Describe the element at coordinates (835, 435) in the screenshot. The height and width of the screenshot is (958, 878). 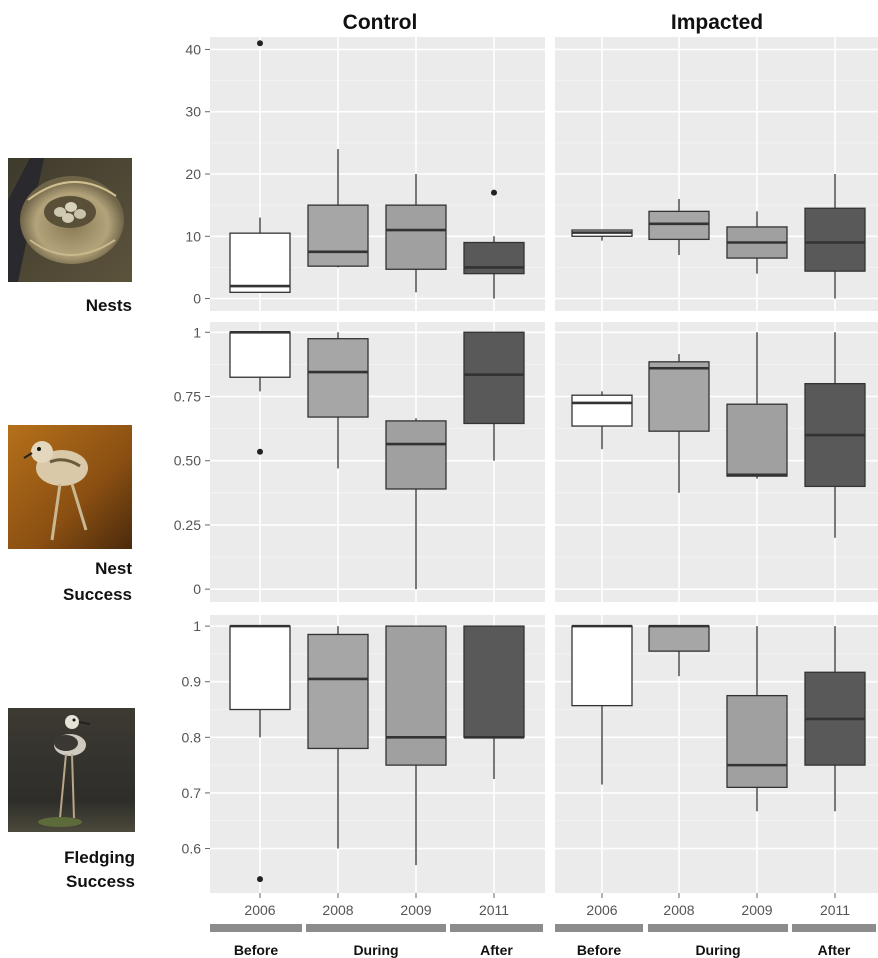
I see `box-nest-success-impacted-2011` at that location.